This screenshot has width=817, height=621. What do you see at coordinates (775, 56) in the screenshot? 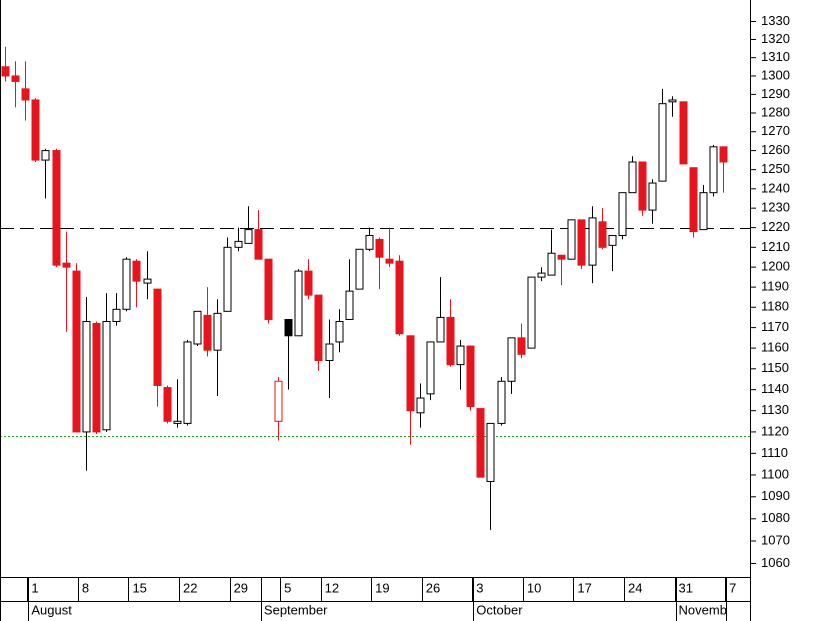
I see `y-tick-label: 1310` at bounding box center [775, 56].